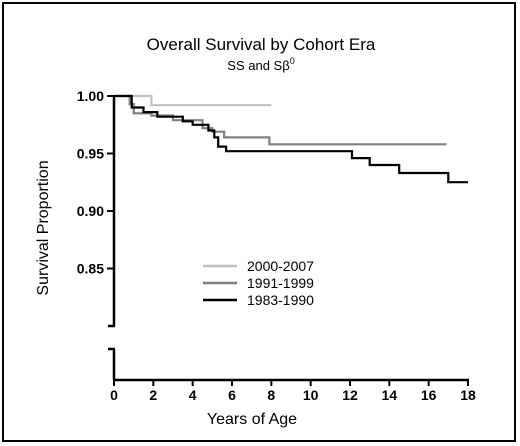 The image size is (520, 446). I want to click on series-line-2000-2007, so click(193, 100).